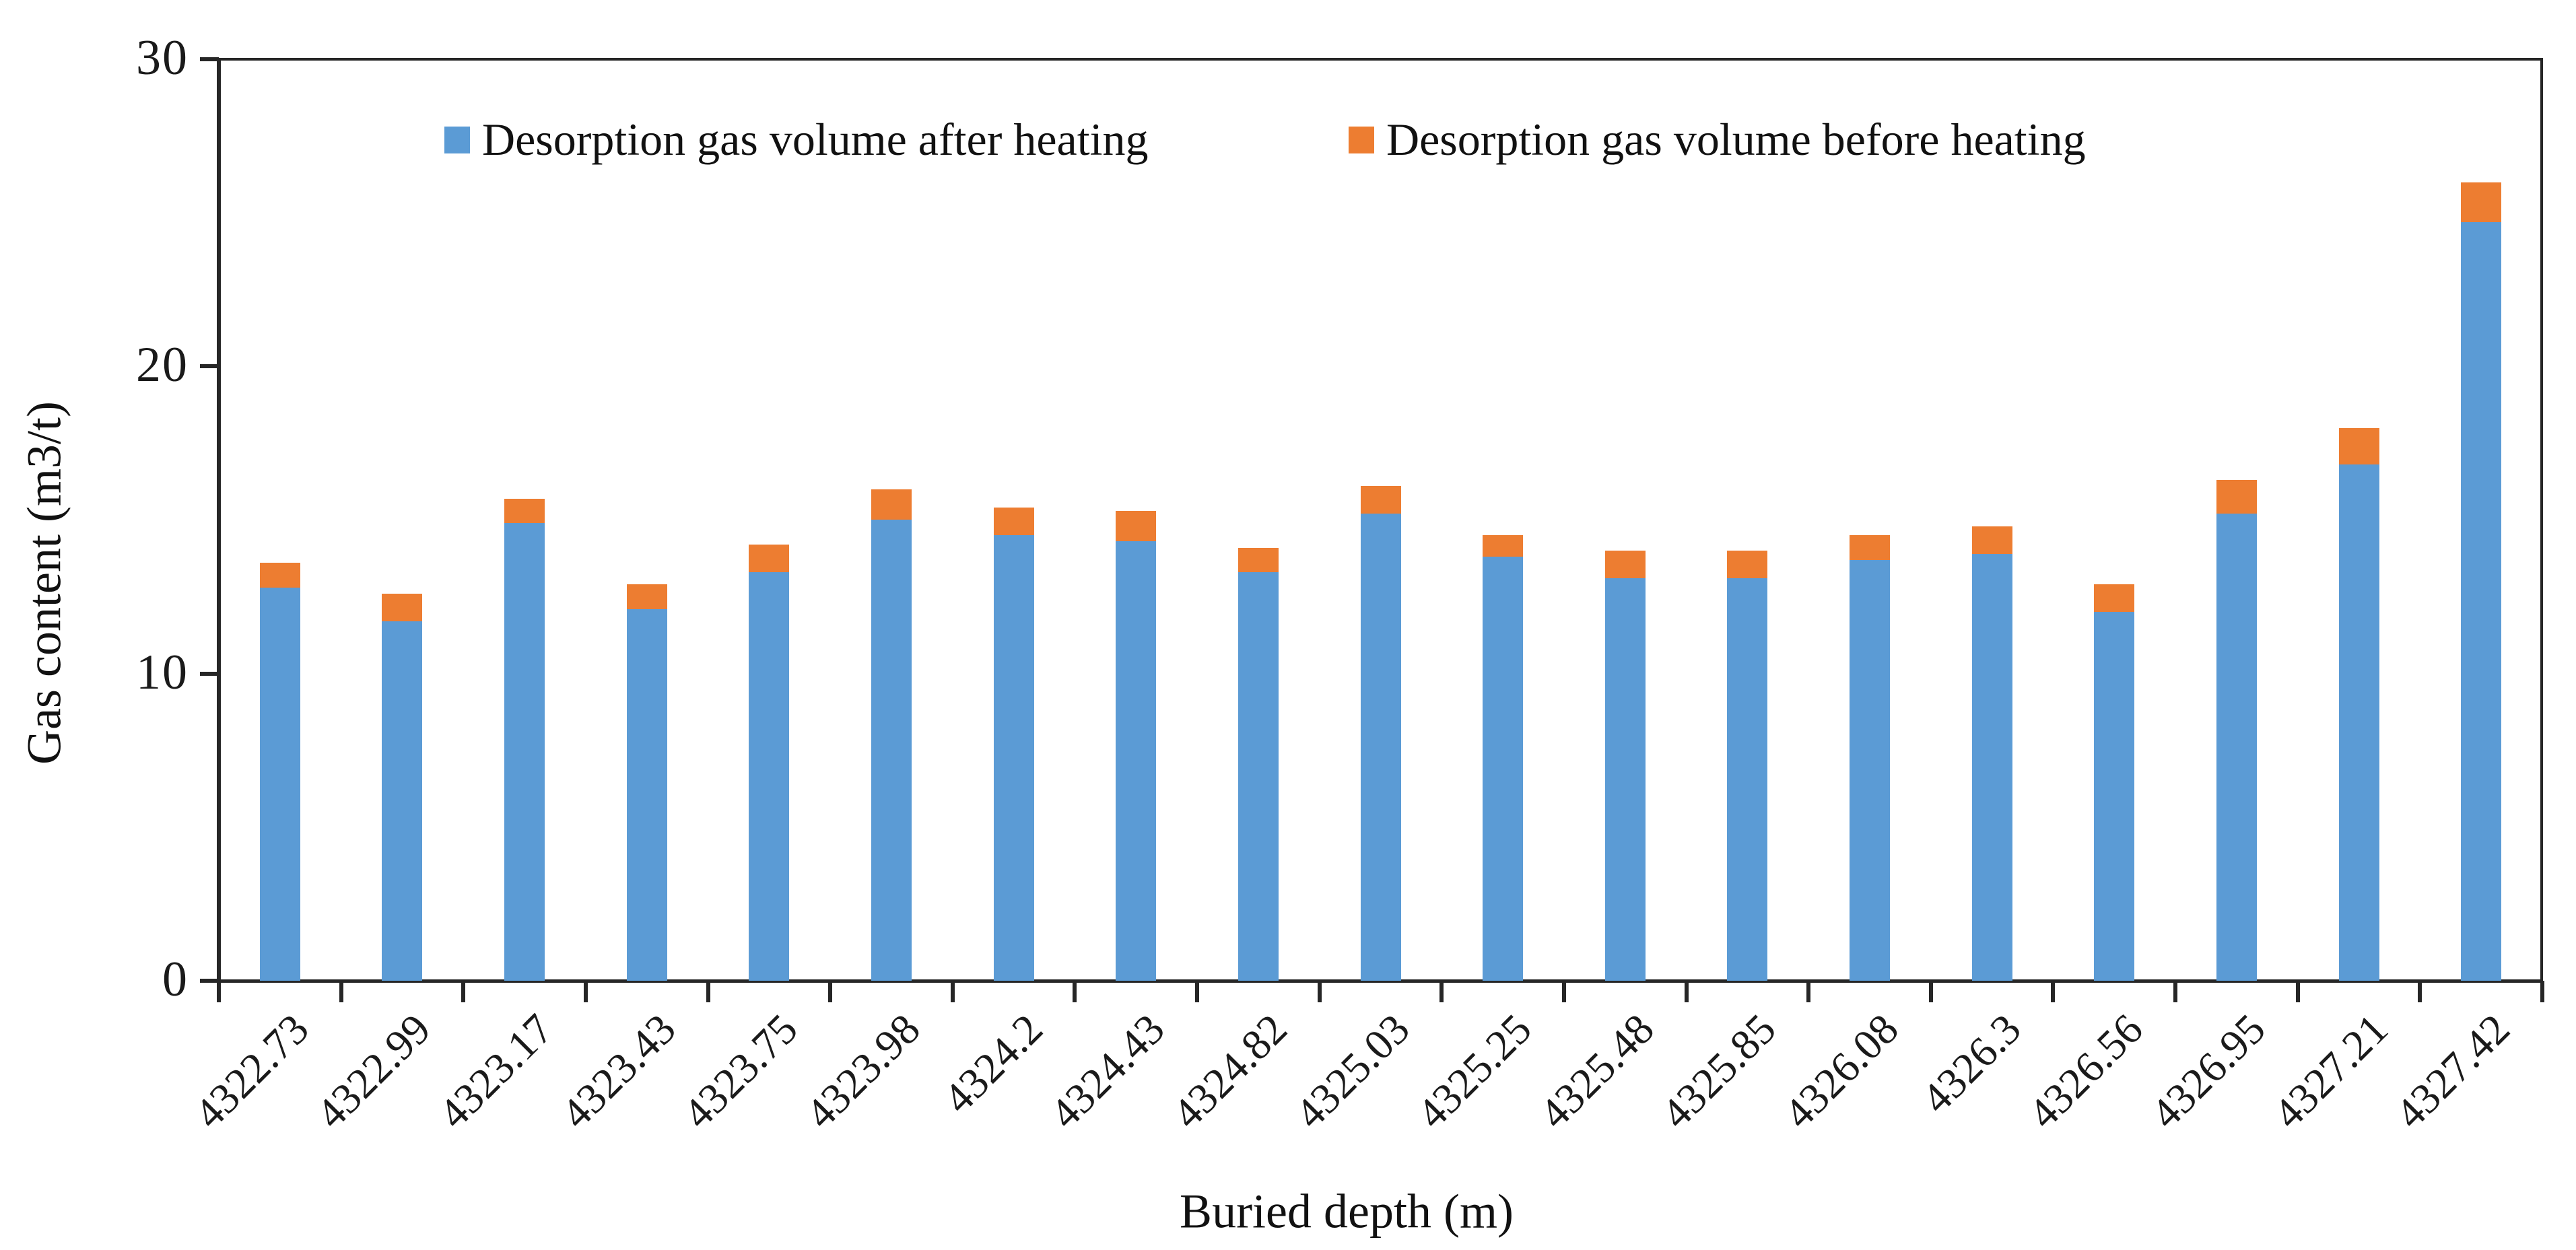 Image resolution: width=2576 pixels, height=1250 pixels. I want to click on x-axis-line, so click(1372, 981).